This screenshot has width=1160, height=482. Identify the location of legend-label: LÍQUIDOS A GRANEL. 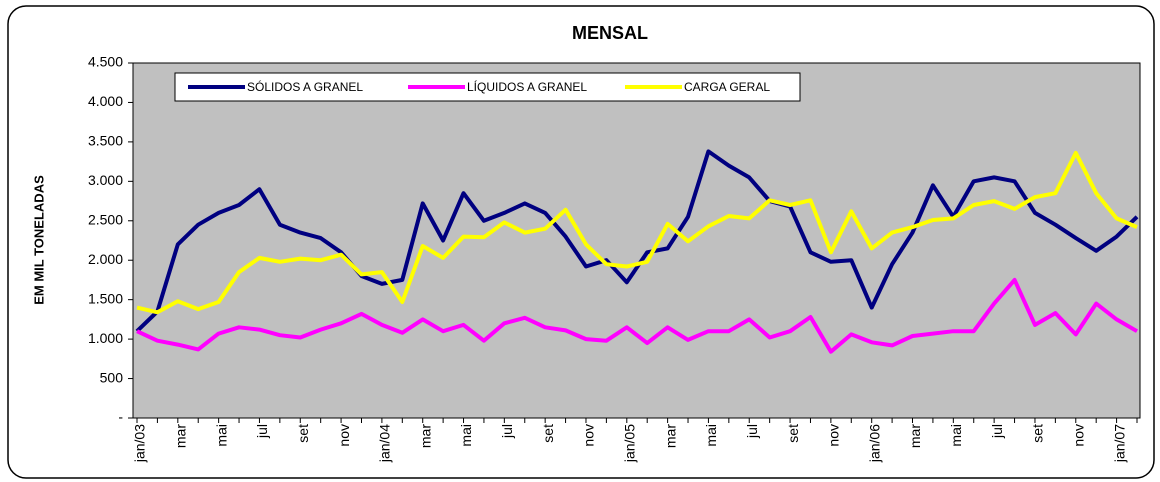
(527, 86).